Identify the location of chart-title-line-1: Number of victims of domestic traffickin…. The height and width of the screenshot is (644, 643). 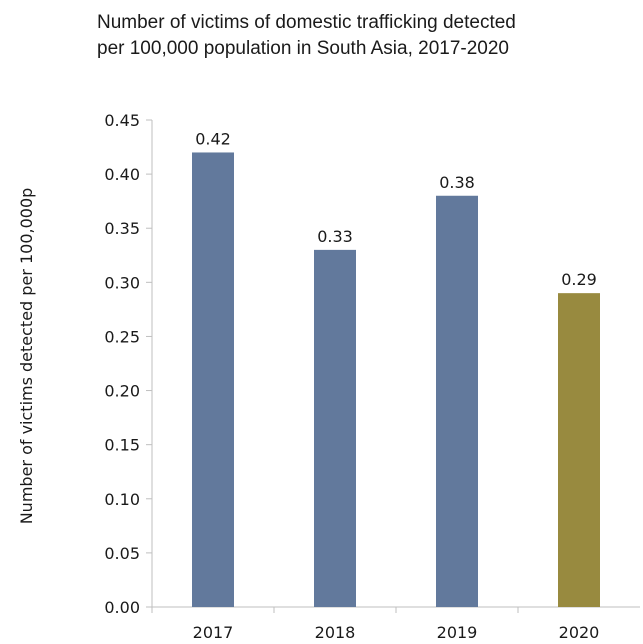
(306, 22).